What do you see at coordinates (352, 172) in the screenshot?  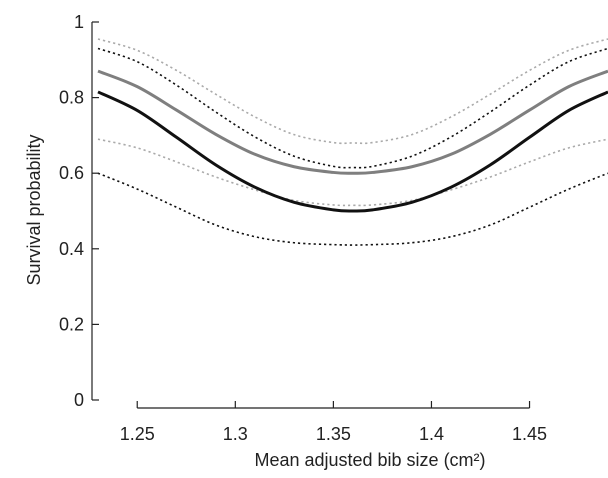 I see `grey-lower-ci-line` at bounding box center [352, 172].